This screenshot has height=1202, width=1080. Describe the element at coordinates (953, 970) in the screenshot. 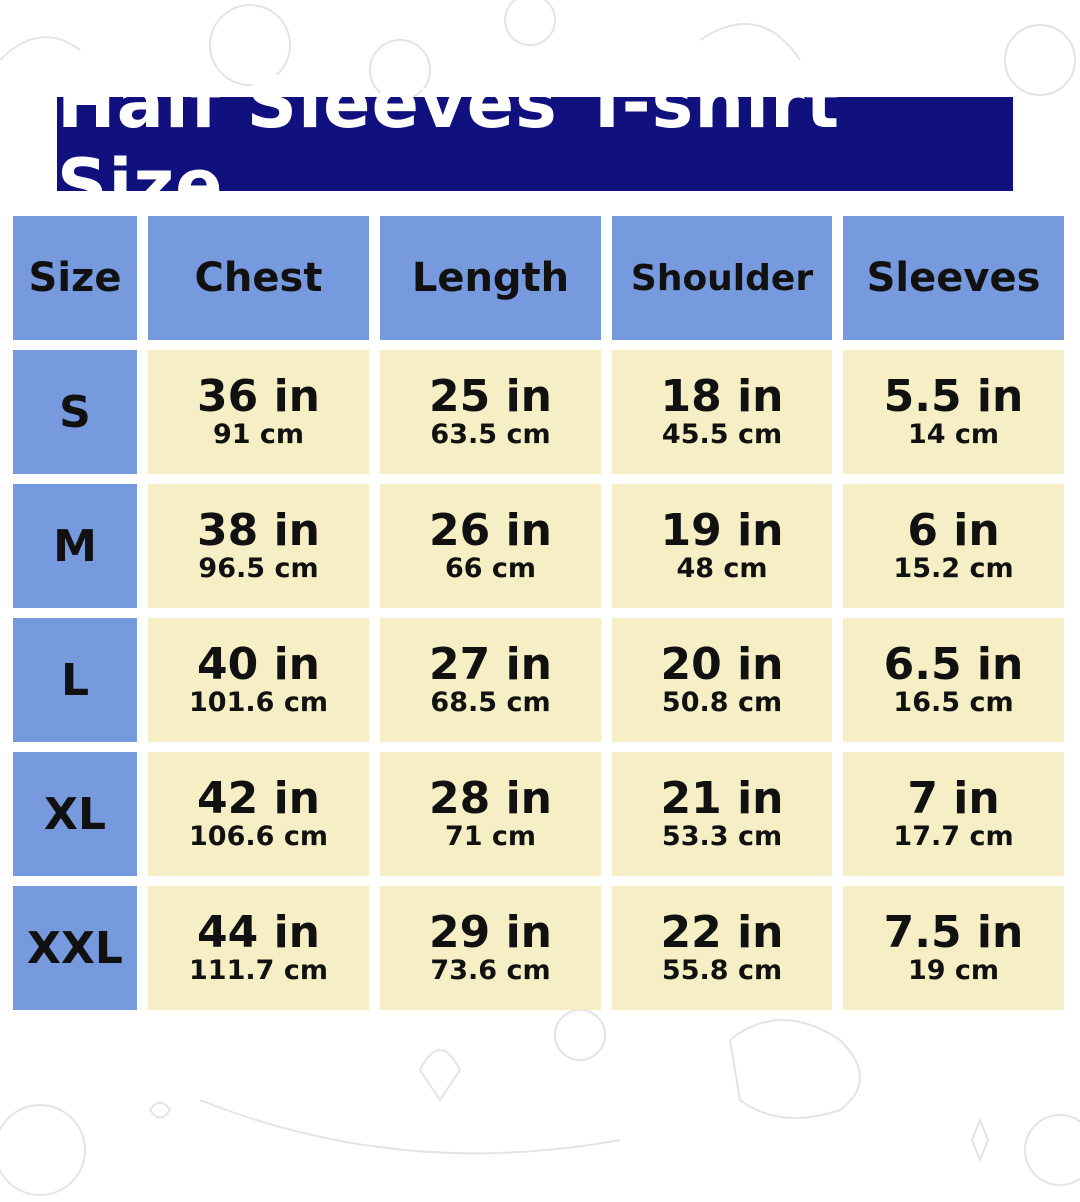

I see `measurement-cm: 19 cm` at that location.